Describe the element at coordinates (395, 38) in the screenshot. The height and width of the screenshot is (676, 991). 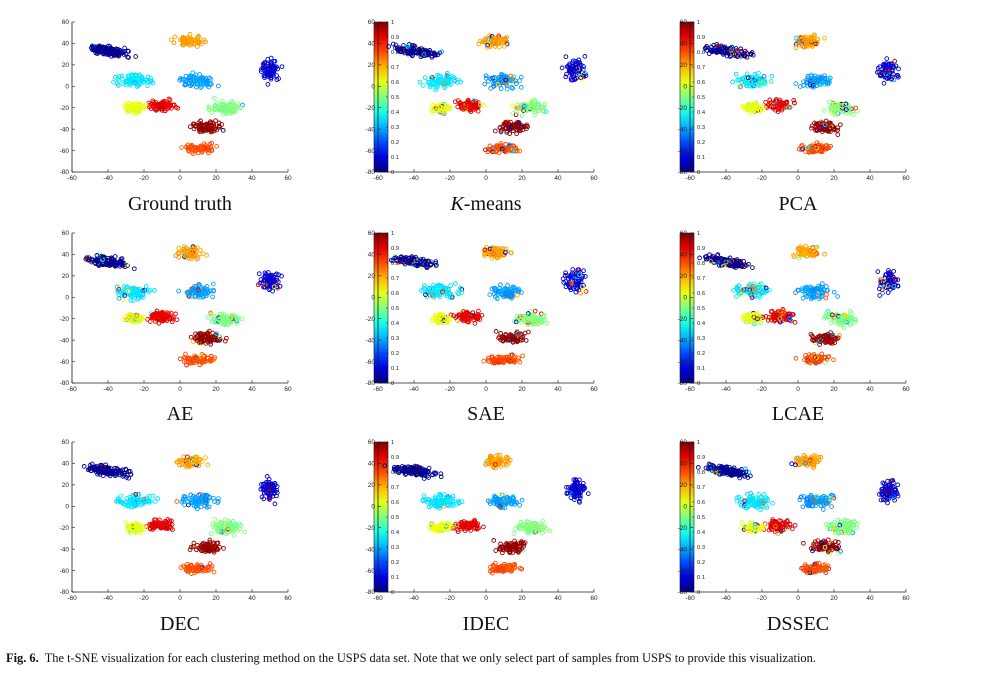
I see `colorbar-tick-label: 0.9` at that location.